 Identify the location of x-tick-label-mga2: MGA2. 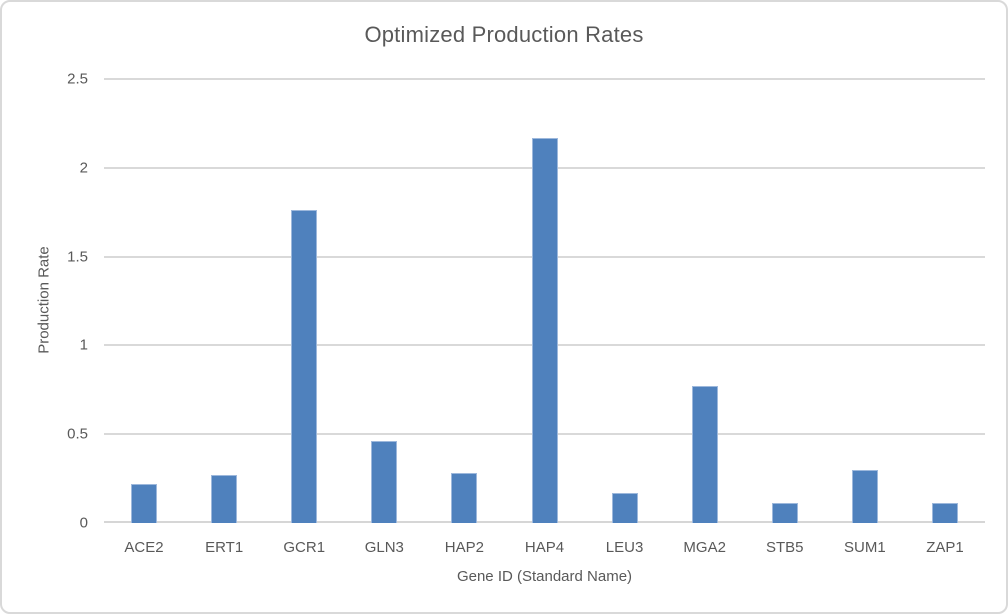
(704, 547).